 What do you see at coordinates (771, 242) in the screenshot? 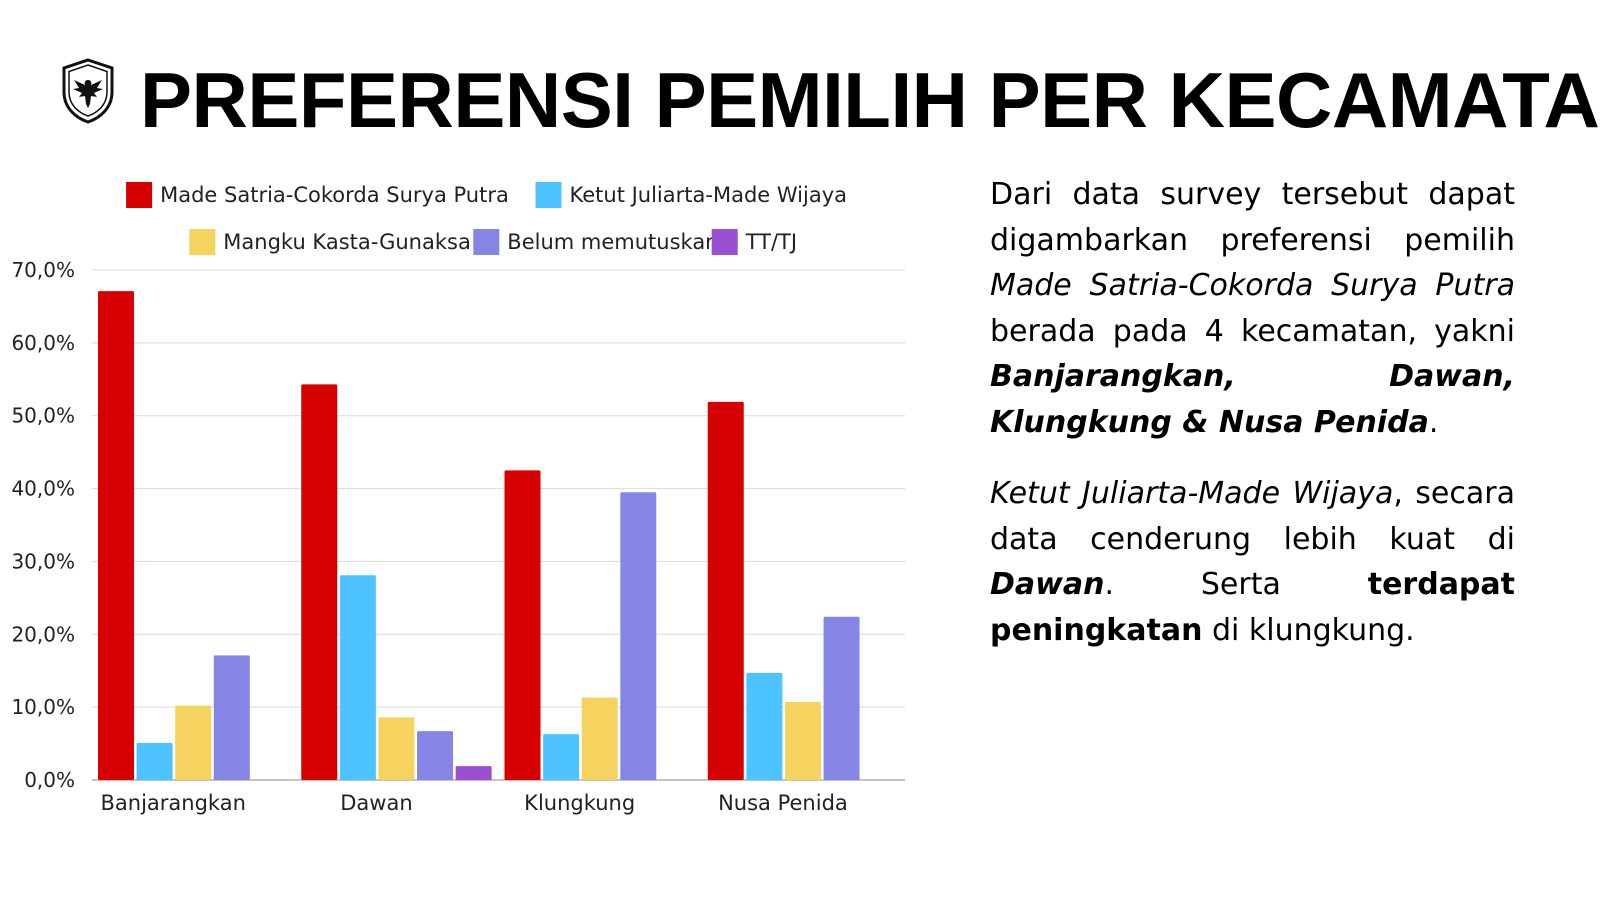
I see `legend-label: TT/TJ` at bounding box center [771, 242].